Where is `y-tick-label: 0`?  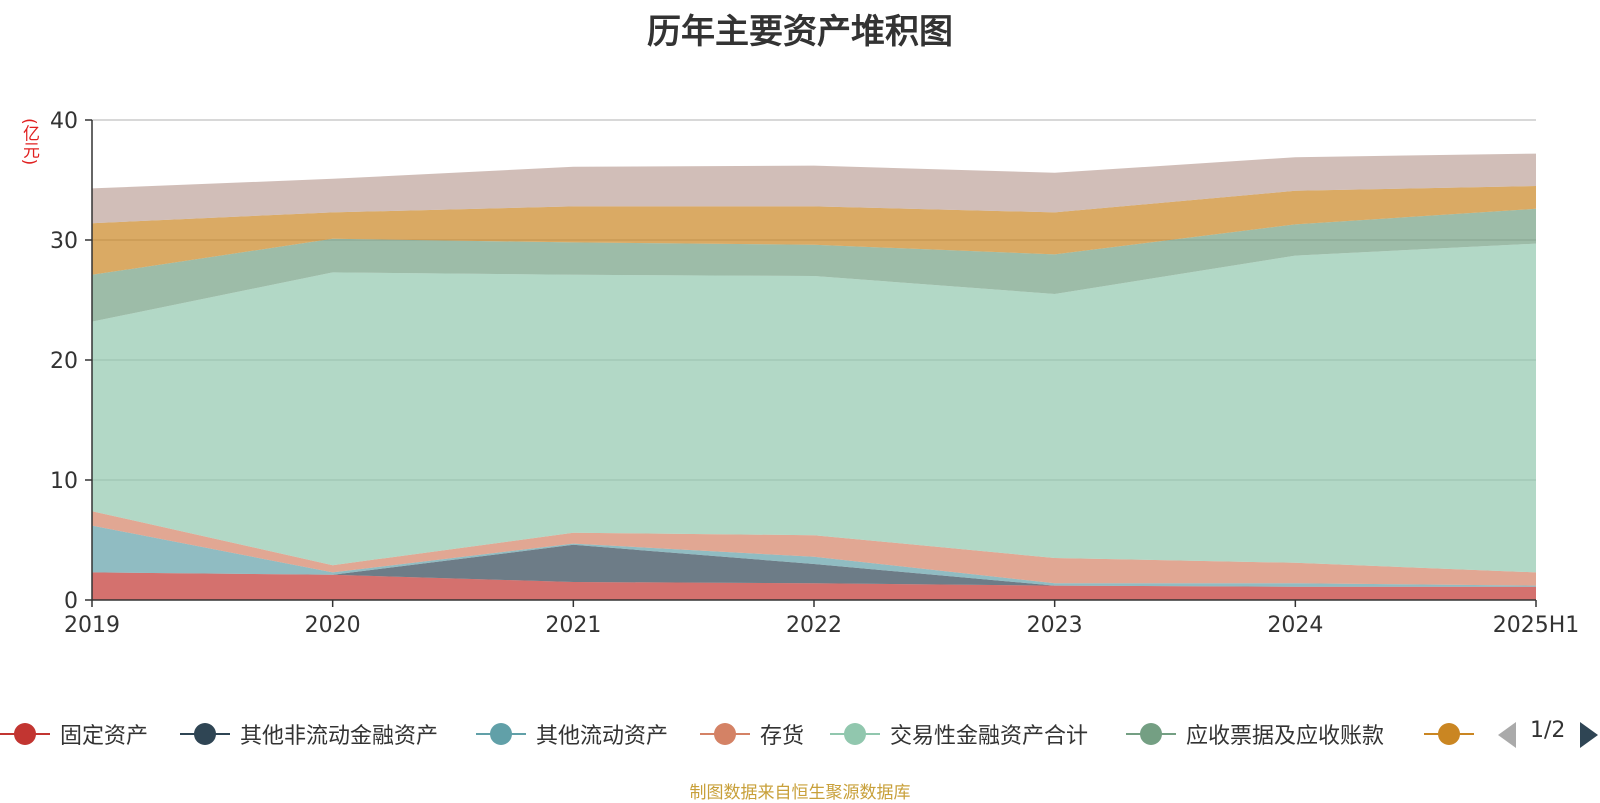
y-tick-label: 0 is located at coordinates (71, 601).